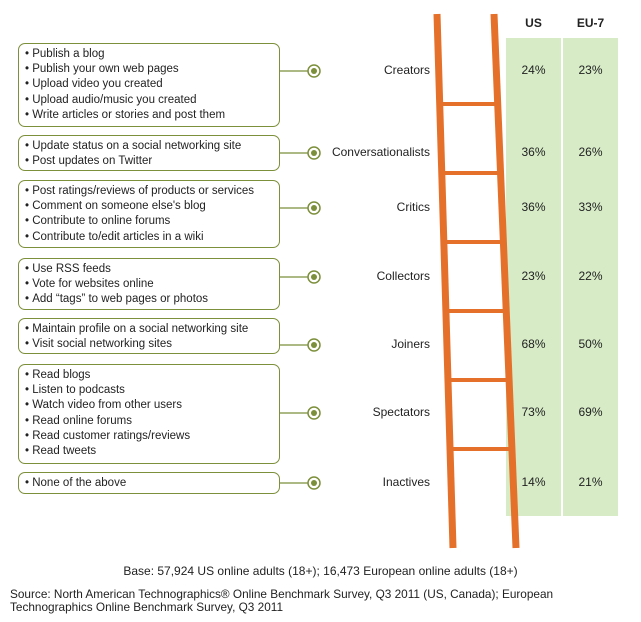 The width and height of the screenshot is (641, 622). Describe the element at coordinates (590, 152) in the screenshot. I see `eu-value: 26%` at that location.